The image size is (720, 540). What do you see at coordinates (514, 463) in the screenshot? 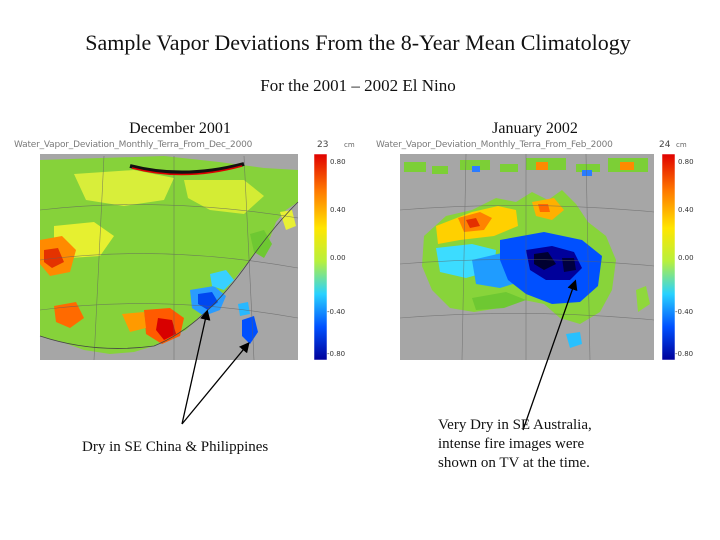
I see `annotation-line: shown on TV at the time.` at bounding box center [514, 463].